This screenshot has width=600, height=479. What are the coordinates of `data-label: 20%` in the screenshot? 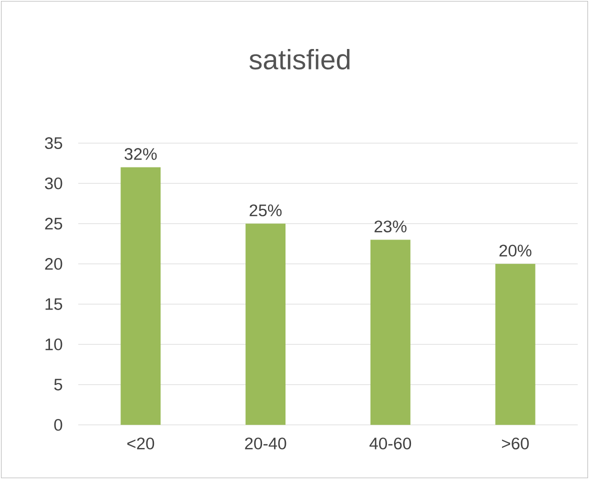 It's located at (515, 250).